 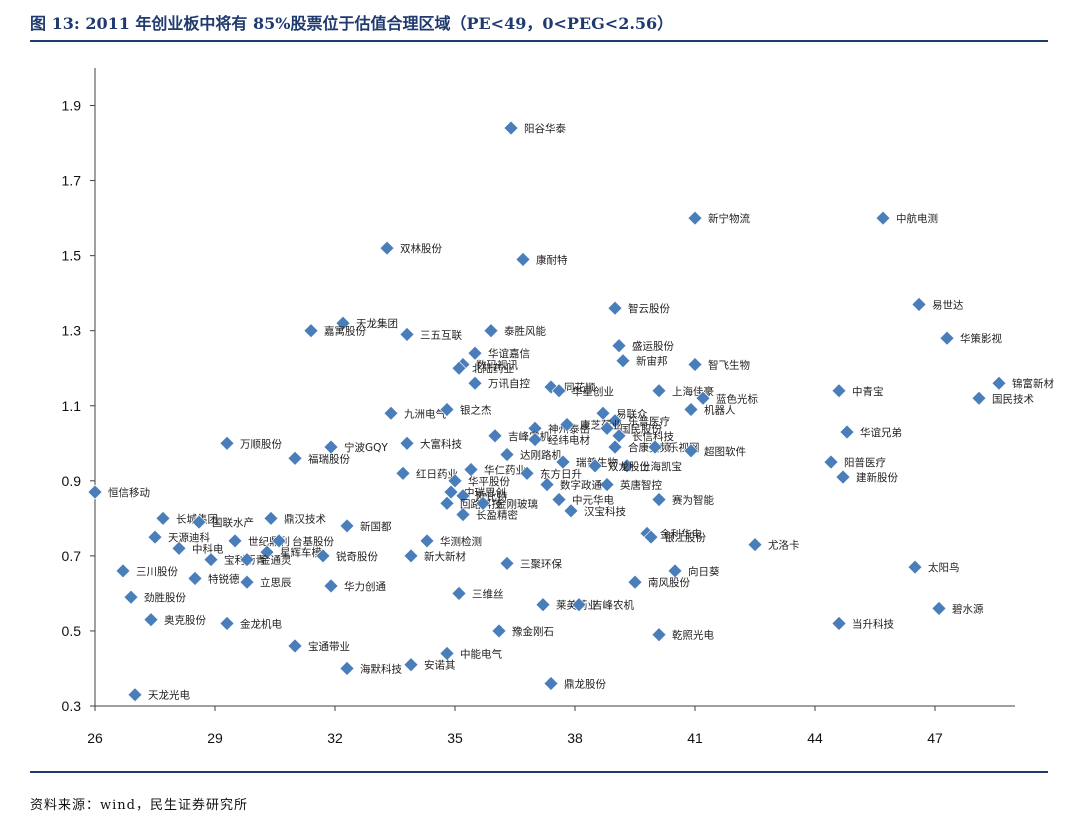 What do you see at coordinates (613, 605) in the screenshot?
I see `data-point-label: 吉峰农机` at bounding box center [613, 605].